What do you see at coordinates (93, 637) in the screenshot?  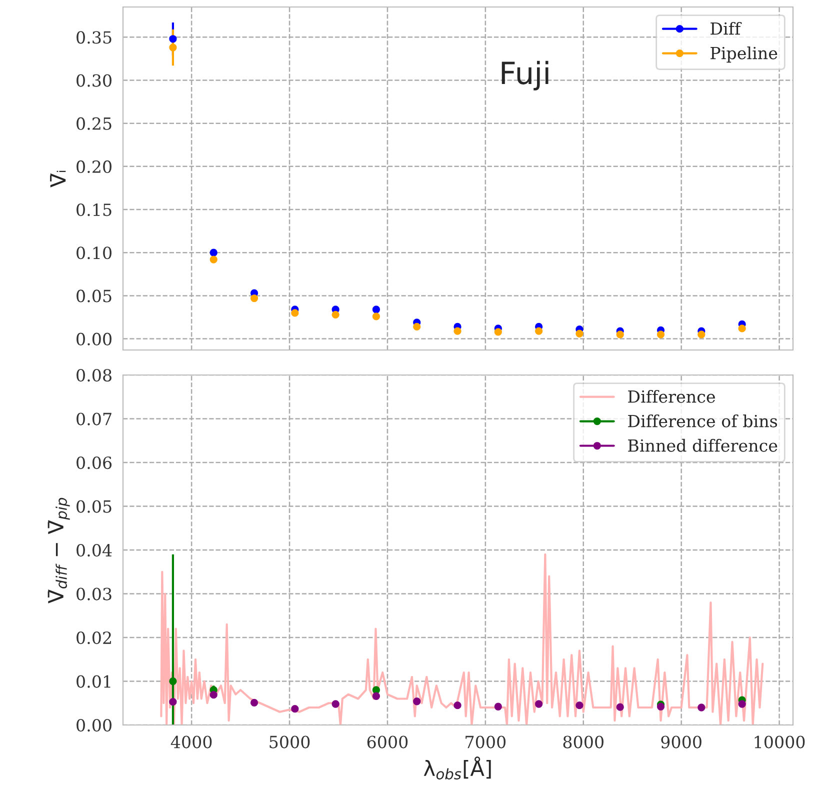 I see `y-tick-label: 0.02` at bounding box center [93, 637].